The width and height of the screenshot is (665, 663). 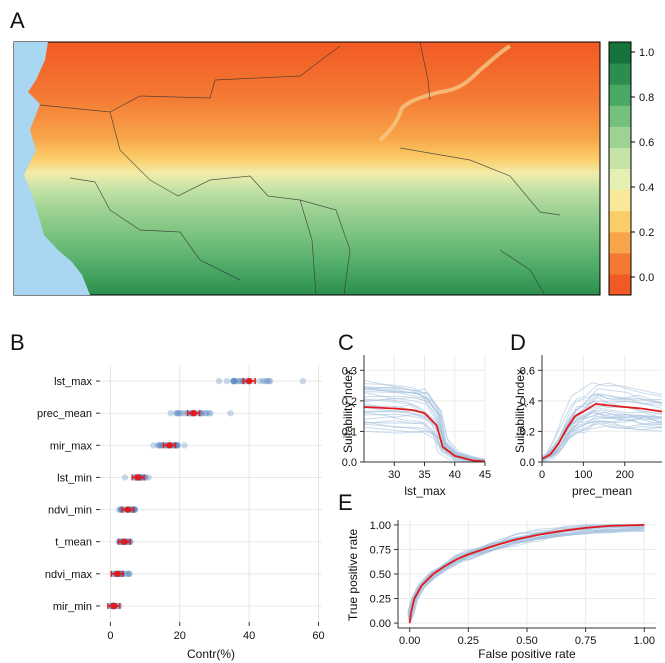 What do you see at coordinates (211, 654) in the screenshot?
I see `panel-b-xlabel: Contr(%)` at bounding box center [211, 654].